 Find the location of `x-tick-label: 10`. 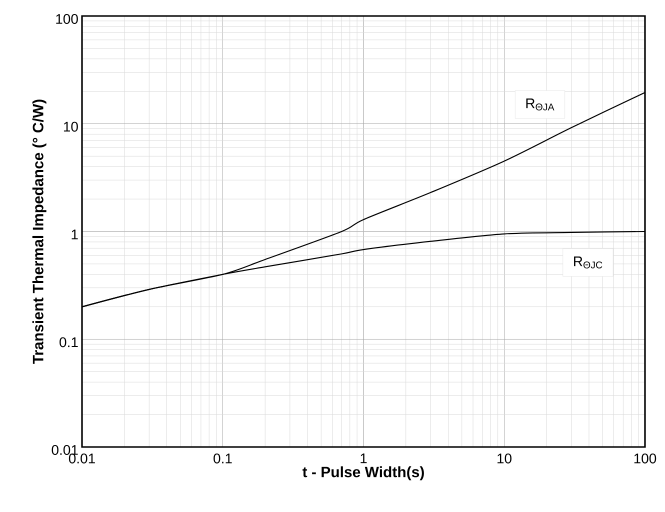

x-tick-label: 10 is located at coordinates (505, 459).